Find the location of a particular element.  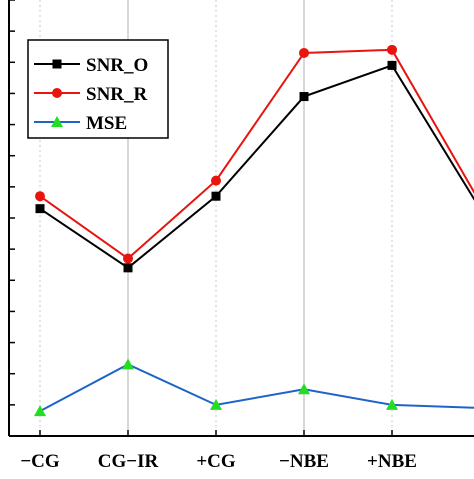

x-tick-label: +CG is located at coordinates (216, 461).